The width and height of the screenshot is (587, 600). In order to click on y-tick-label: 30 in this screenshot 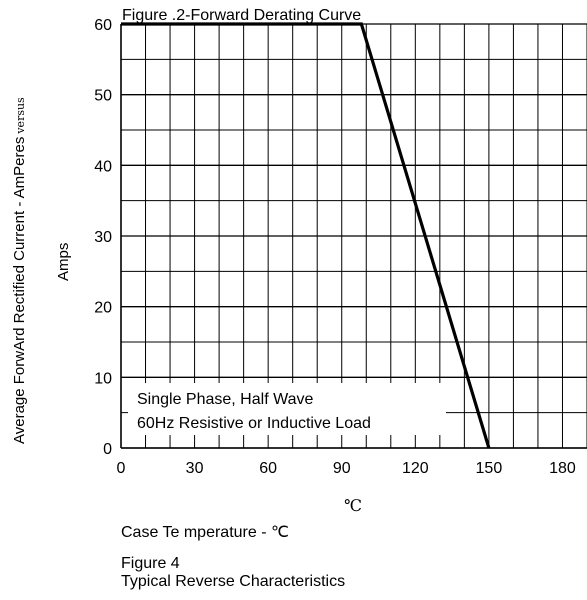, I will do `click(103, 237)`.